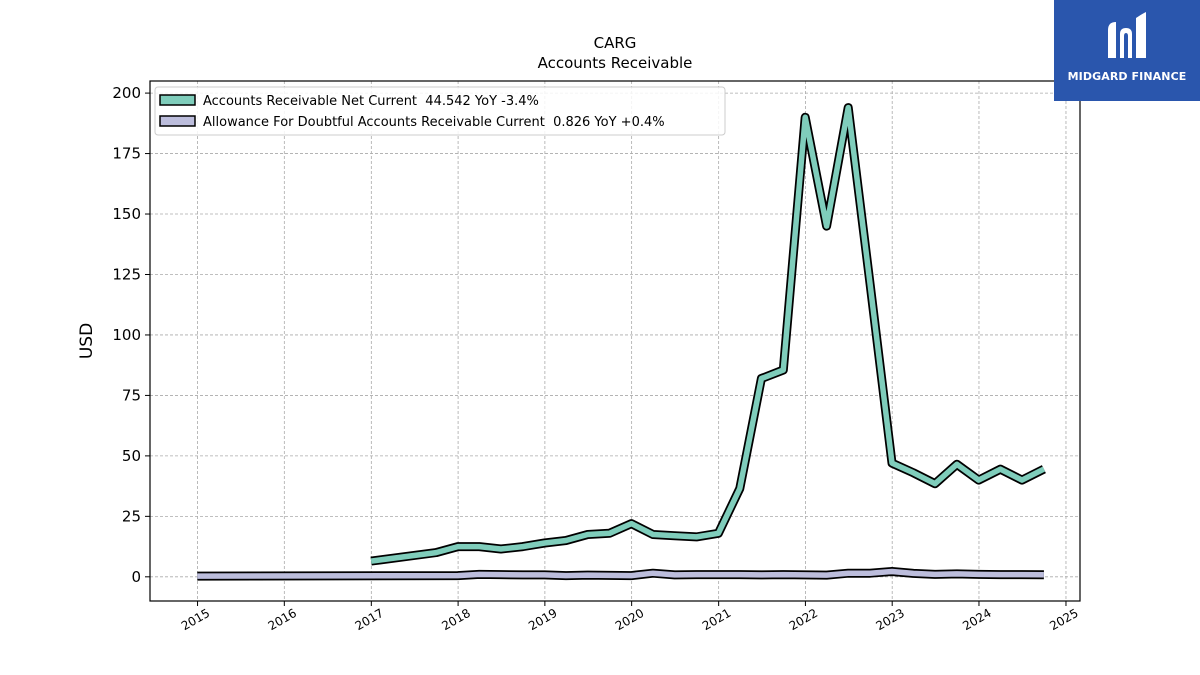 Image resolution: width=1200 pixels, height=675 pixels. Describe the element at coordinates (455, 619) in the screenshot. I see `x-tick-label: 2018` at that location.